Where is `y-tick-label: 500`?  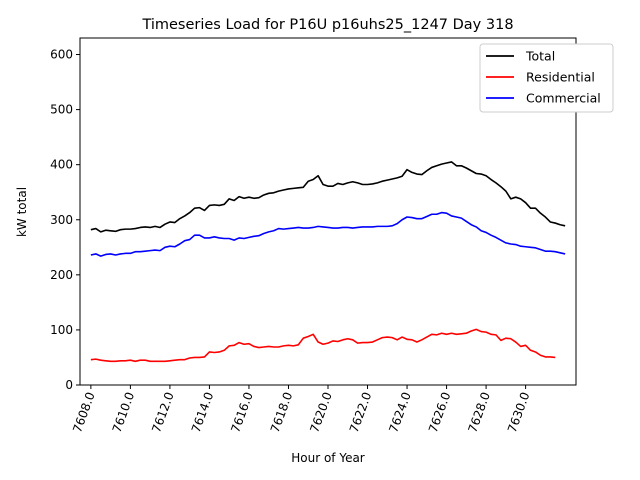
y-tick-label: 500 is located at coordinates (61, 110).